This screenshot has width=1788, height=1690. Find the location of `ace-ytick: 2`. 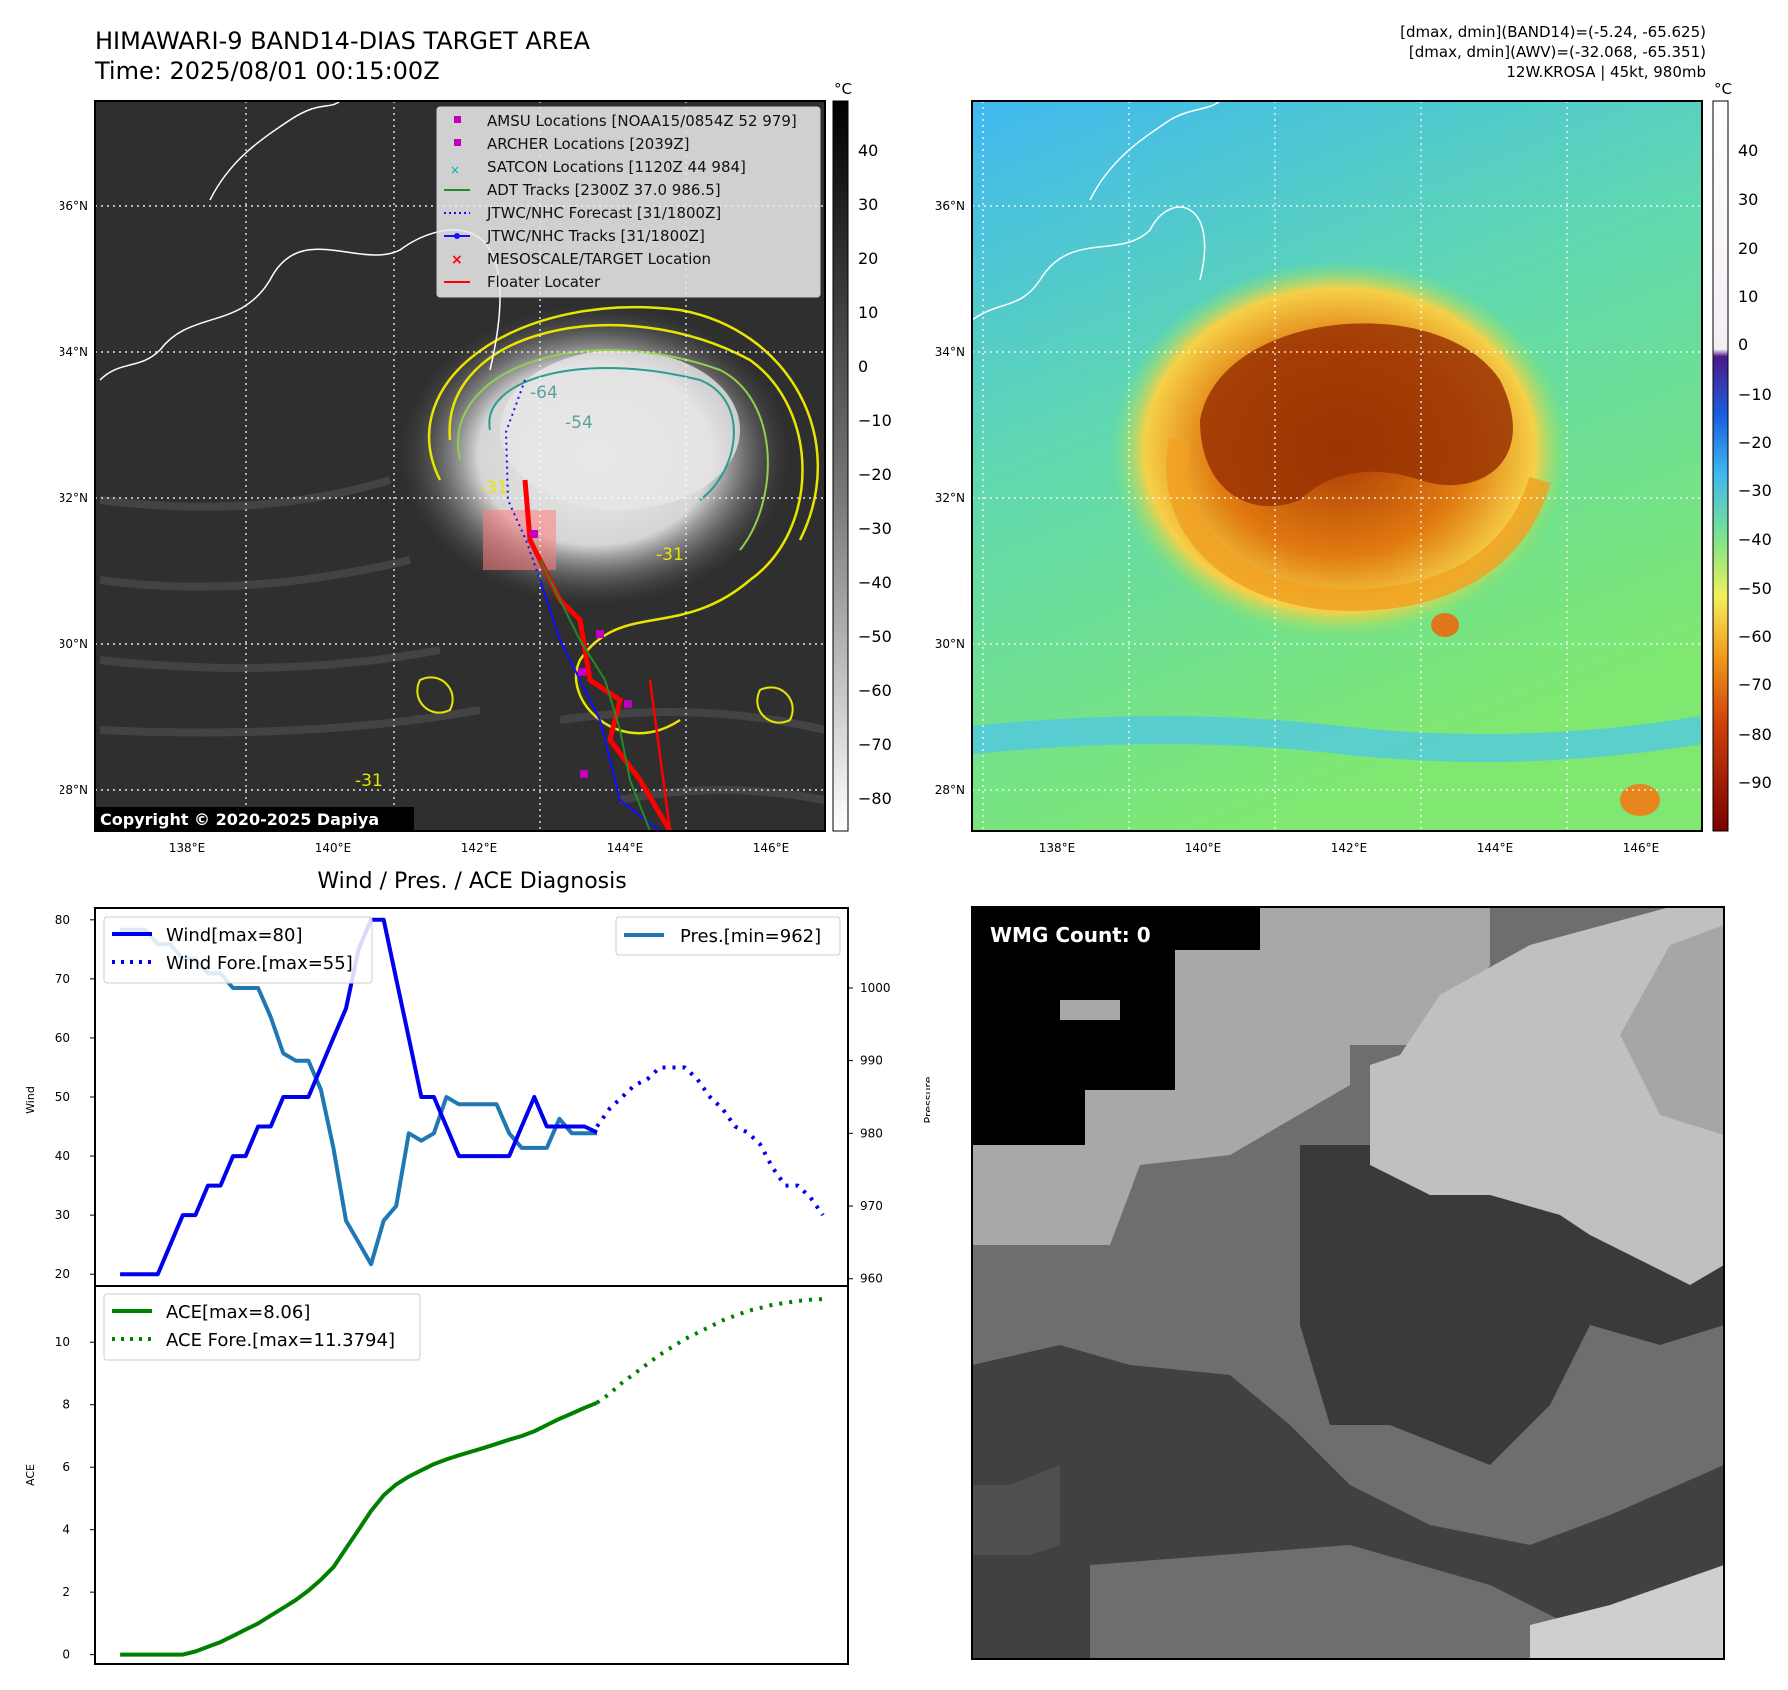

ace-ytick: 2 is located at coordinates (66, 1592).